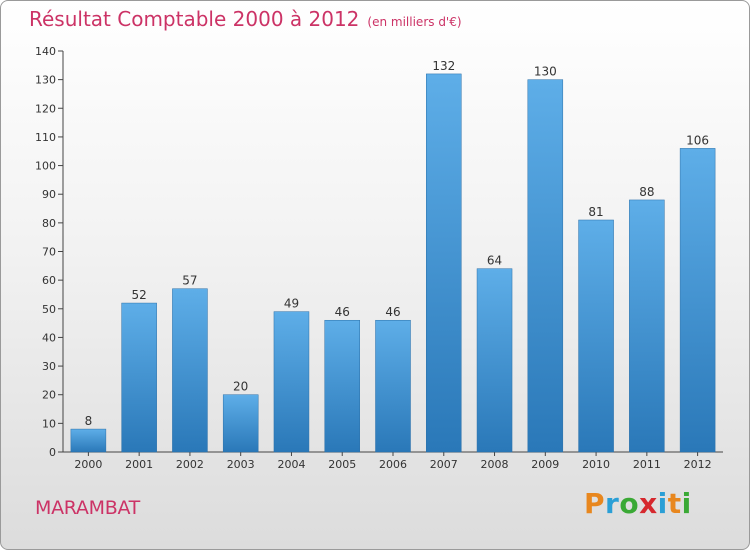 The width and height of the screenshot is (750, 550). I want to click on x-tick-label: 2006, so click(393, 464).